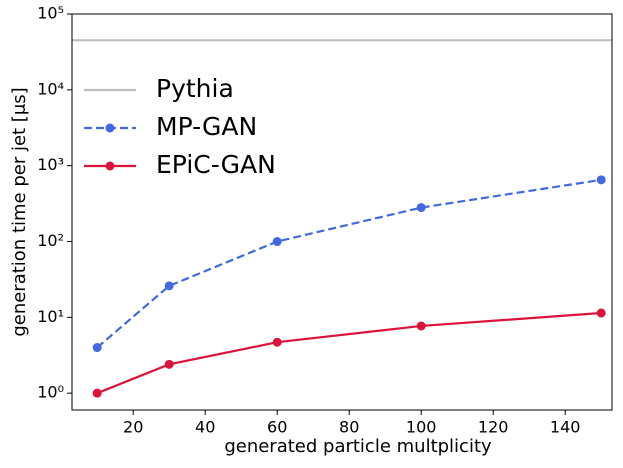 This screenshot has height=468, width=623. Describe the element at coordinates (50, 164) in the screenshot. I see `y-tick-label: 10³` at that location.